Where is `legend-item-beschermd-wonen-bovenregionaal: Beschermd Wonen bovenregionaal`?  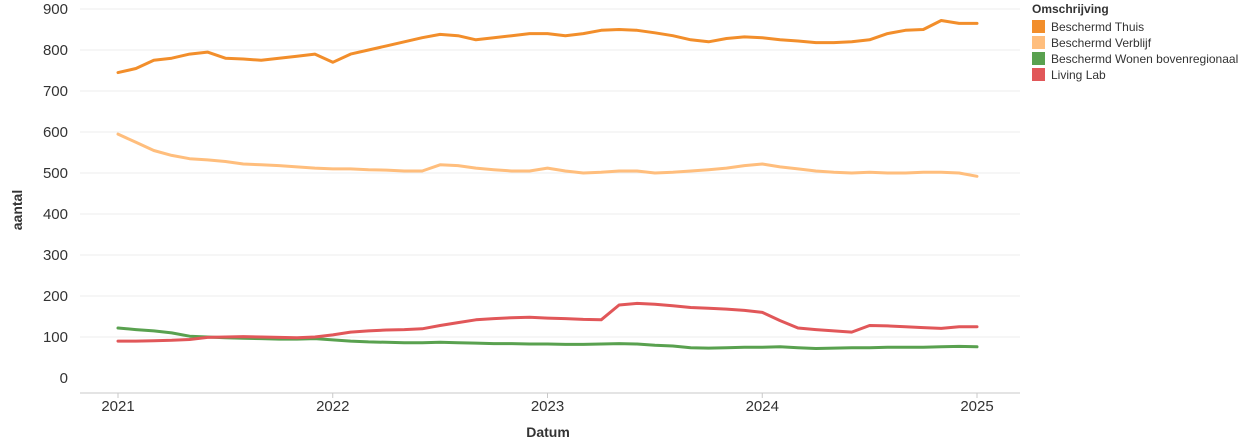
legend-item-beschermd-wonen-bovenregionaal: Beschermd Wonen bovenregionaal is located at coordinates (1140, 58).